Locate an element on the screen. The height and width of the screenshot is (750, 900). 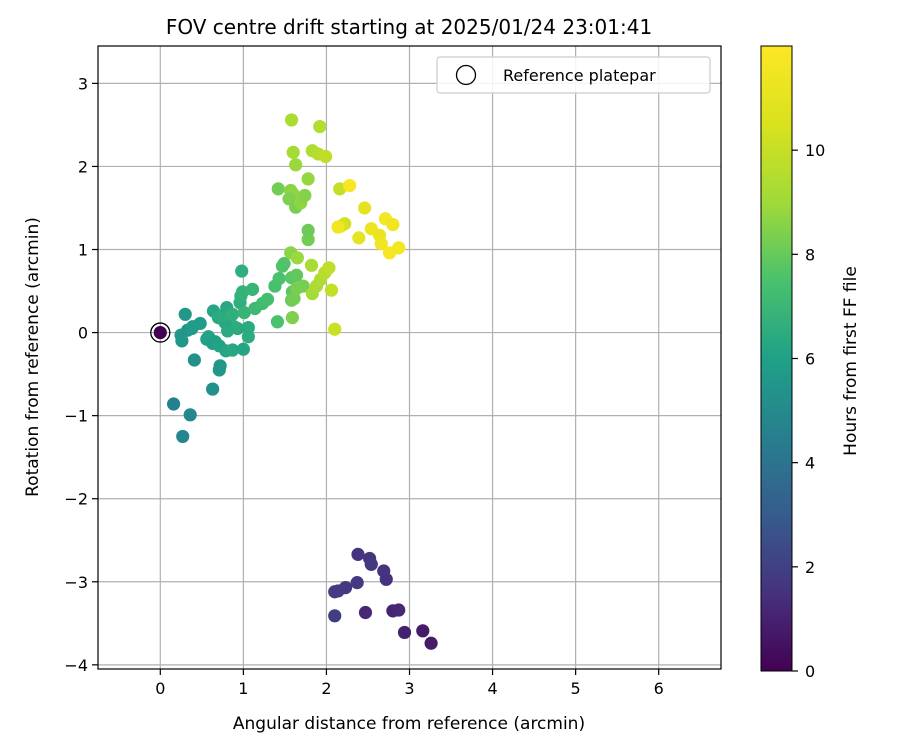
colorbar-bar is located at coordinates (776, 358).